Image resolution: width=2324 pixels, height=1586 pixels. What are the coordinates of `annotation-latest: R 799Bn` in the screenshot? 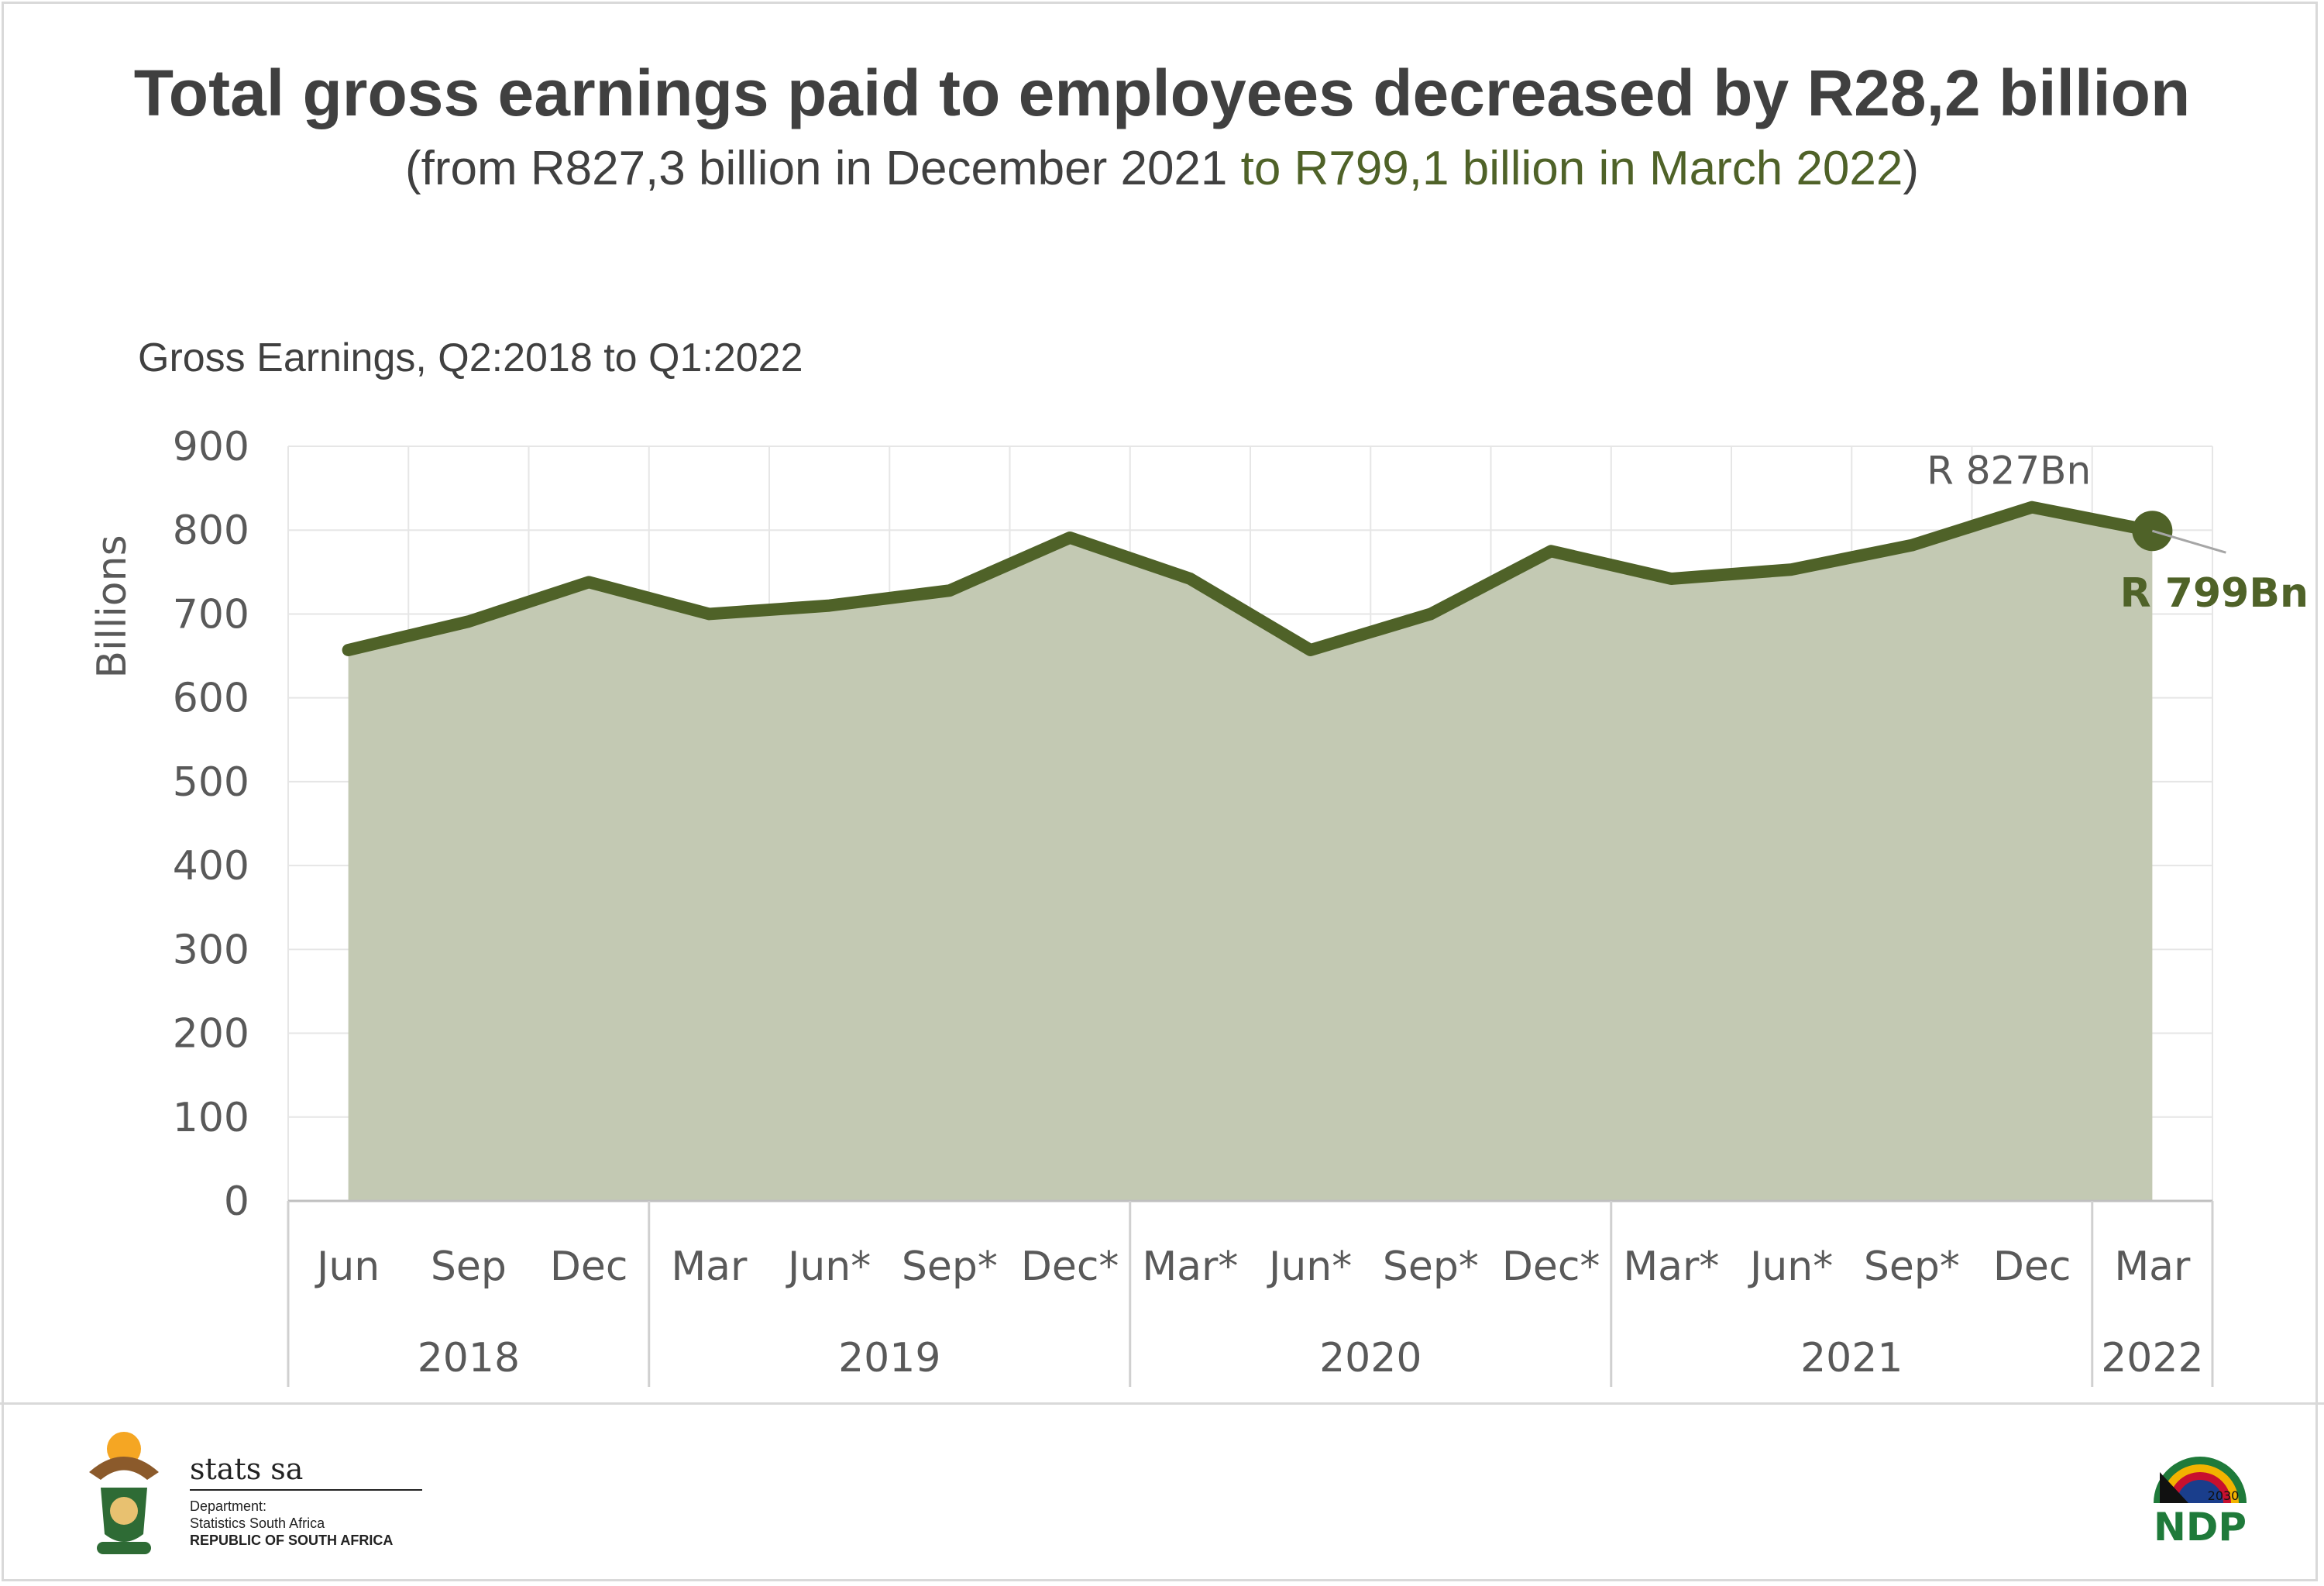 It's located at (2214, 594).